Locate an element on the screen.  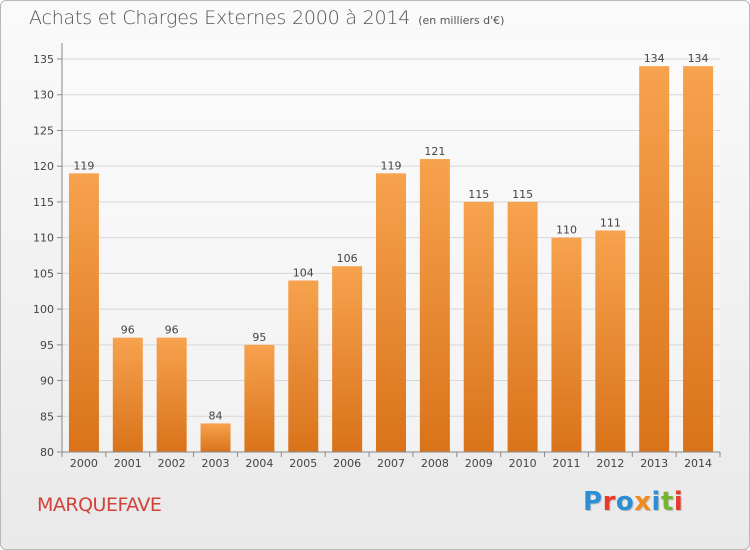
logo-letter: x is located at coordinates (643, 502).